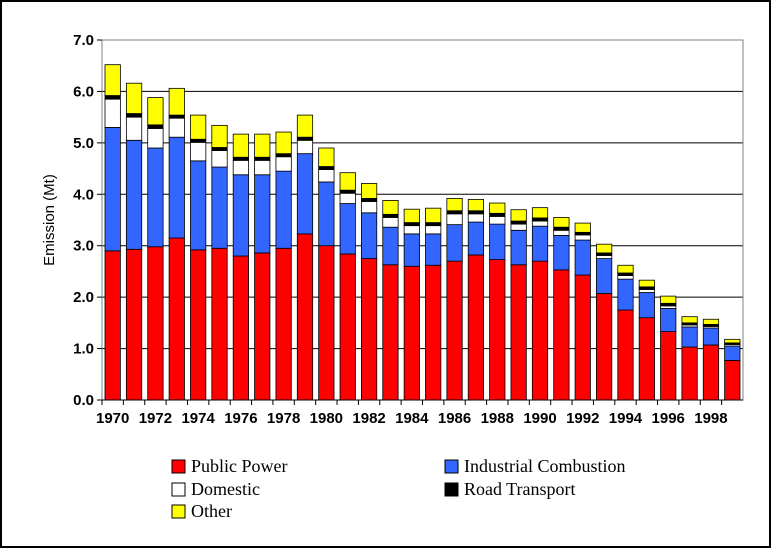 The width and height of the screenshot is (771, 550). Describe the element at coordinates (497, 418) in the screenshot. I see `x-tick-label: 1988` at that location.